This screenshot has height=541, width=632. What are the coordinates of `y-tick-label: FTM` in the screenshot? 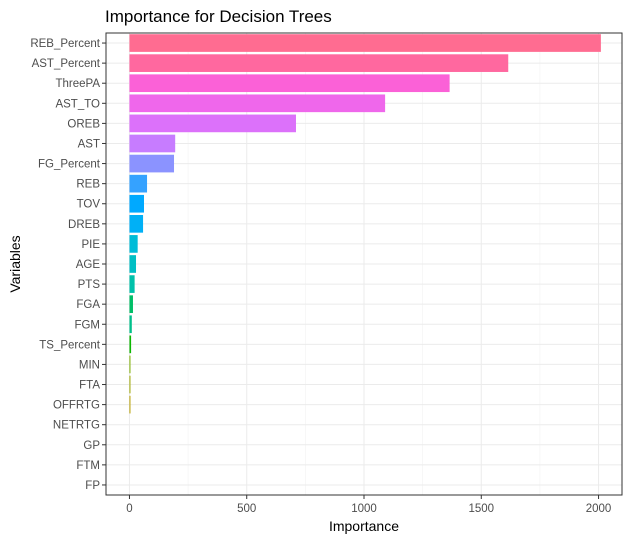 It's located at (88, 466).